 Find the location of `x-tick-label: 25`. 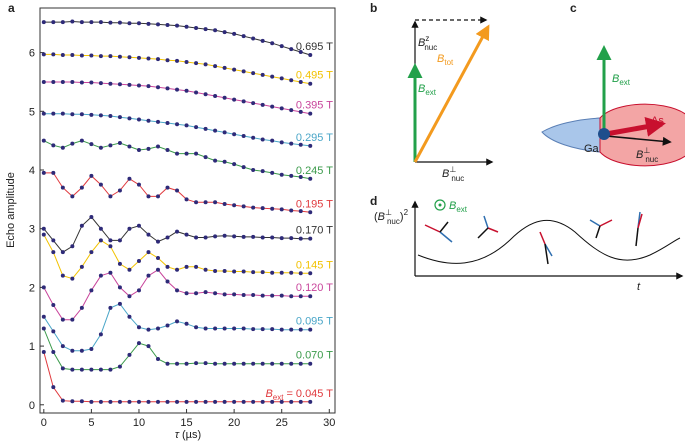

x-tick-label: 25 is located at coordinates (282, 423).